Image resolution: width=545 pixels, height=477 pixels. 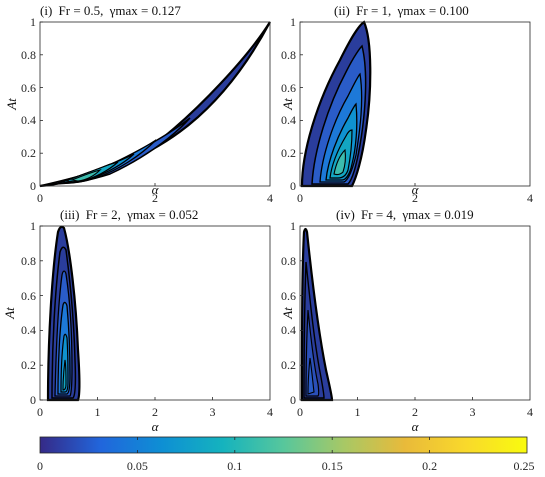 I want to click on colorbar-tick-label: 0.05, so click(x=137, y=466).